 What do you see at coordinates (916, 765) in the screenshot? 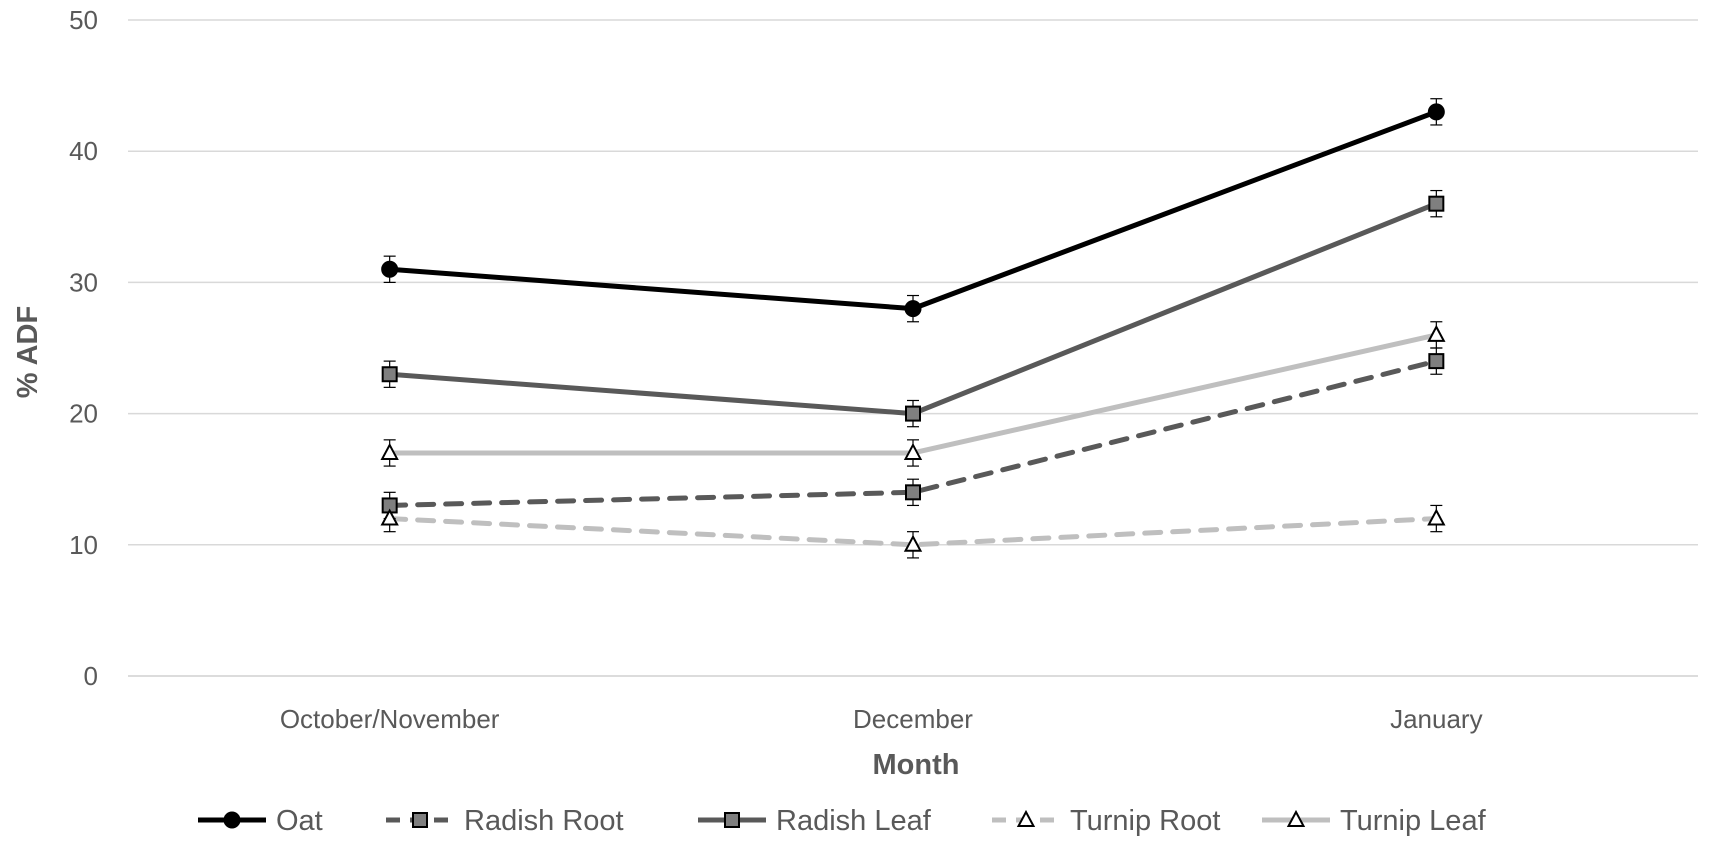
I see `x-axis-title: Month` at bounding box center [916, 765].